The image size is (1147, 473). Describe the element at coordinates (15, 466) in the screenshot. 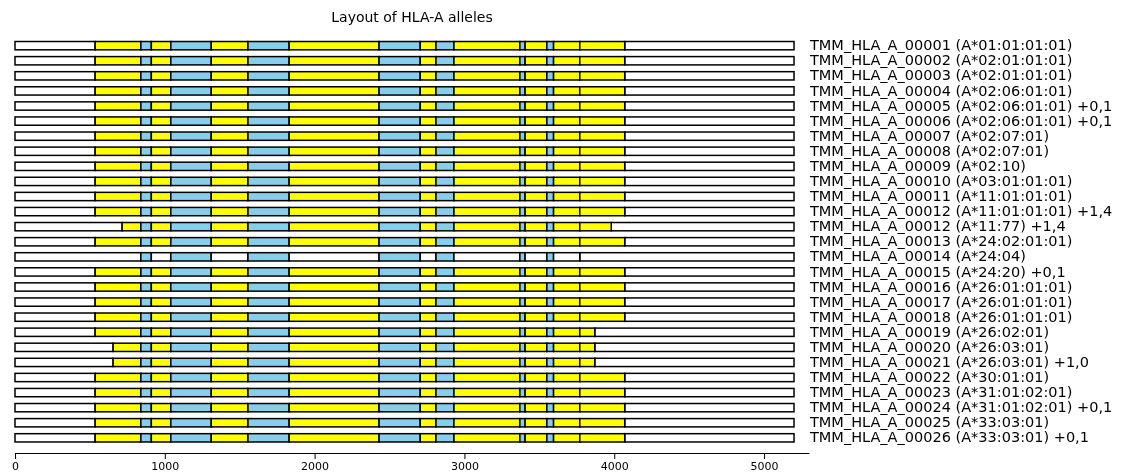

I see `x-tick-label: 0` at that location.